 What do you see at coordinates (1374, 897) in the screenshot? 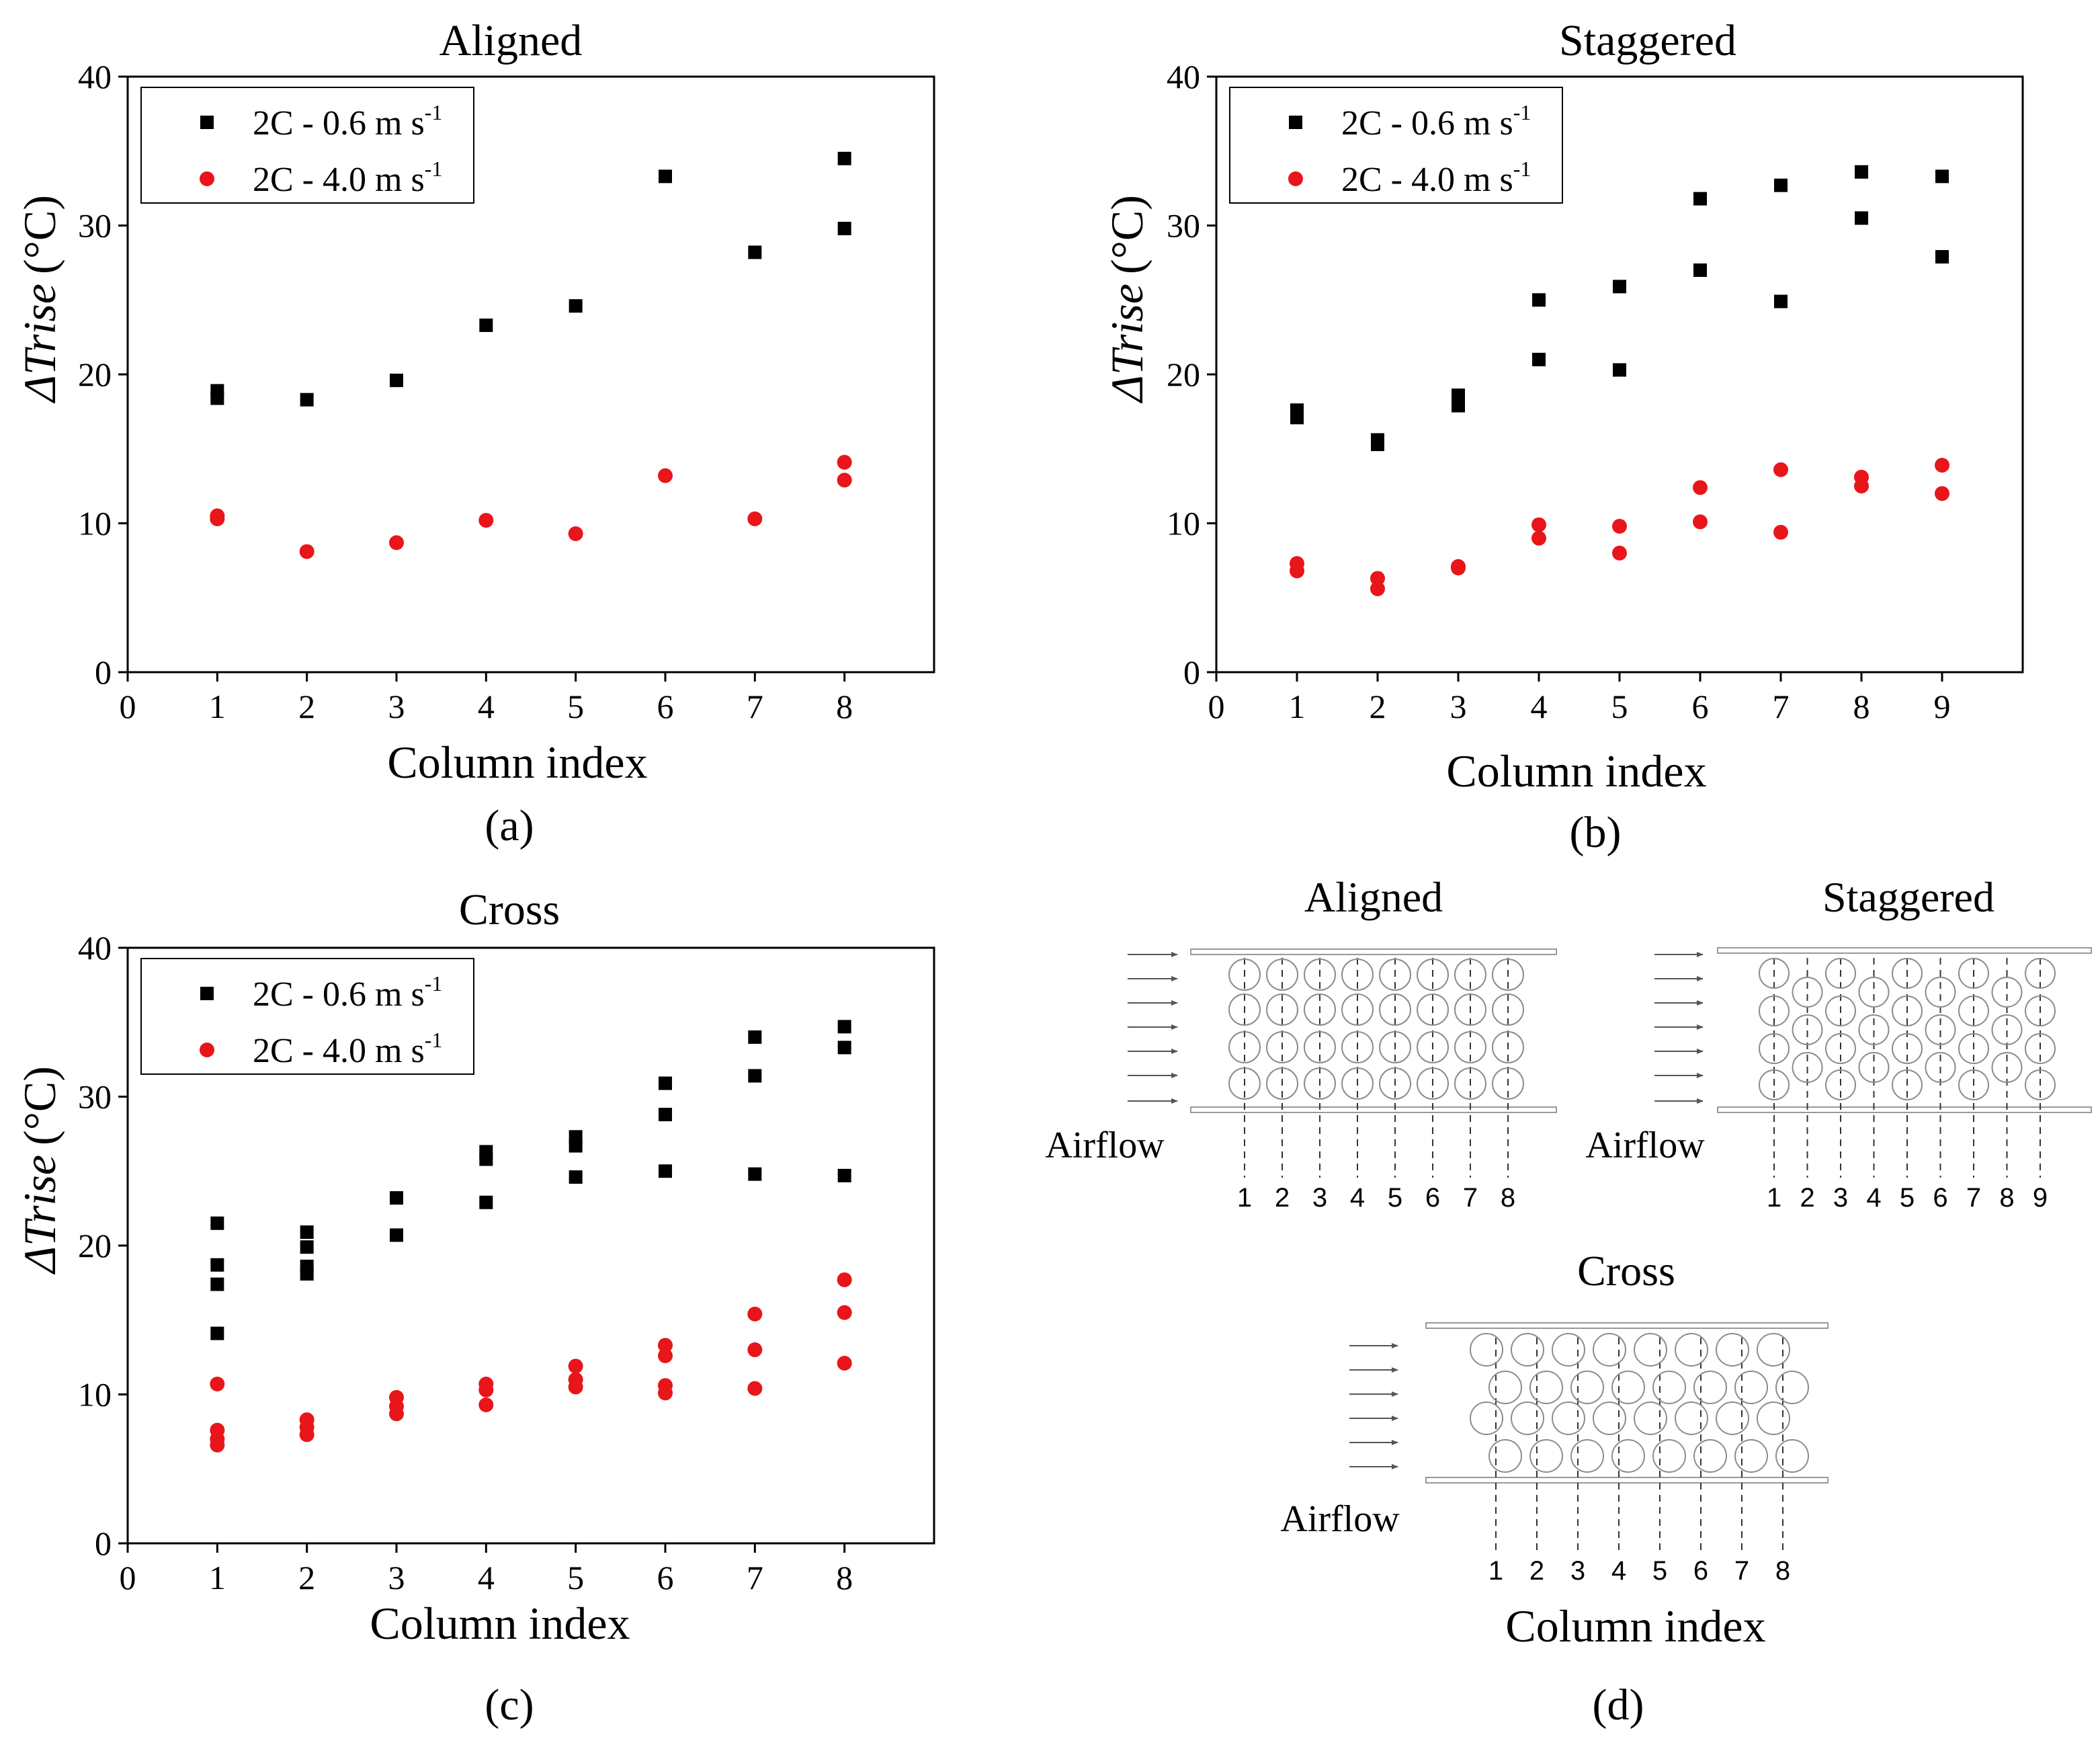
I see `diagram-title: Aligned` at bounding box center [1374, 897].